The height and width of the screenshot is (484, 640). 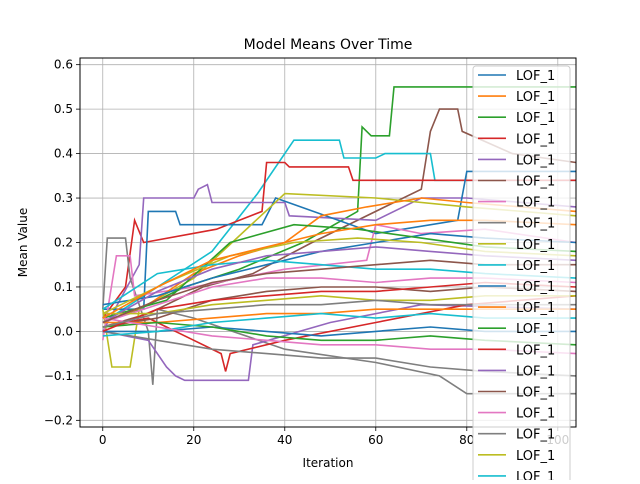 What do you see at coordinates (63, 331) in the screenshot?
I see `y-tick-label: 0.0` at bounding box center [63, 331].